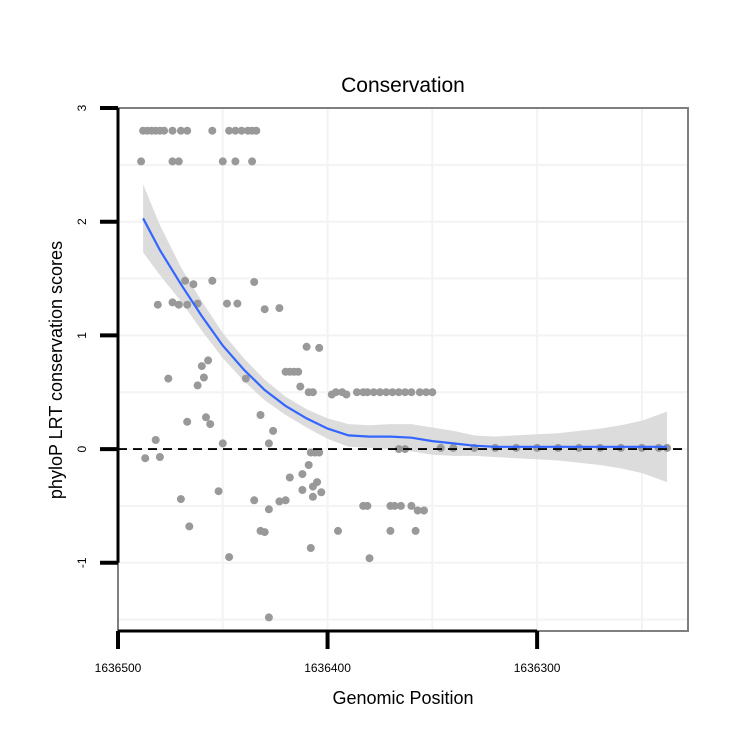 This screenshot has width=750, height=750. I want to click on x-tick-label: 1636300, so click(537, 668).